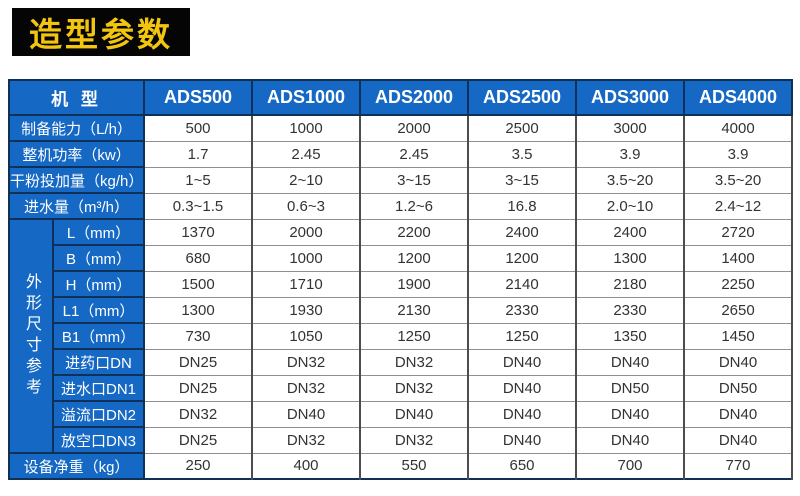 Image resolution: width=800 pixels, height=496 pixels. What do you see at coordinates (31, 336) in the screenshot?
I see `dimension-group-label: 外形尺寸参考` at bounding box center [31, 336].